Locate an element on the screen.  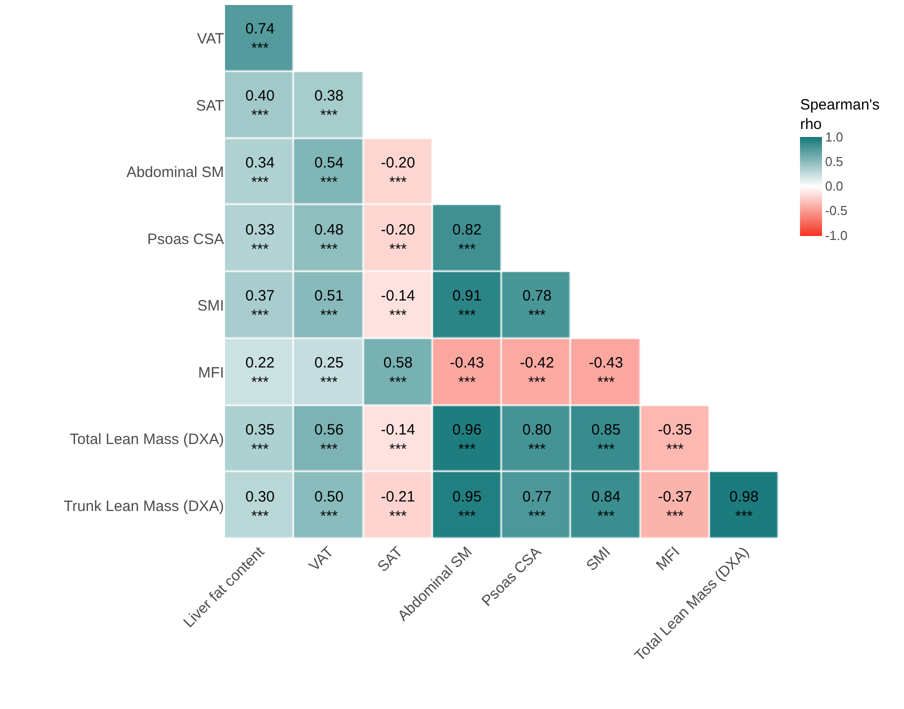
y-tick-label: Total Lean Mass (DXA) is located at coordinates (147, 439).